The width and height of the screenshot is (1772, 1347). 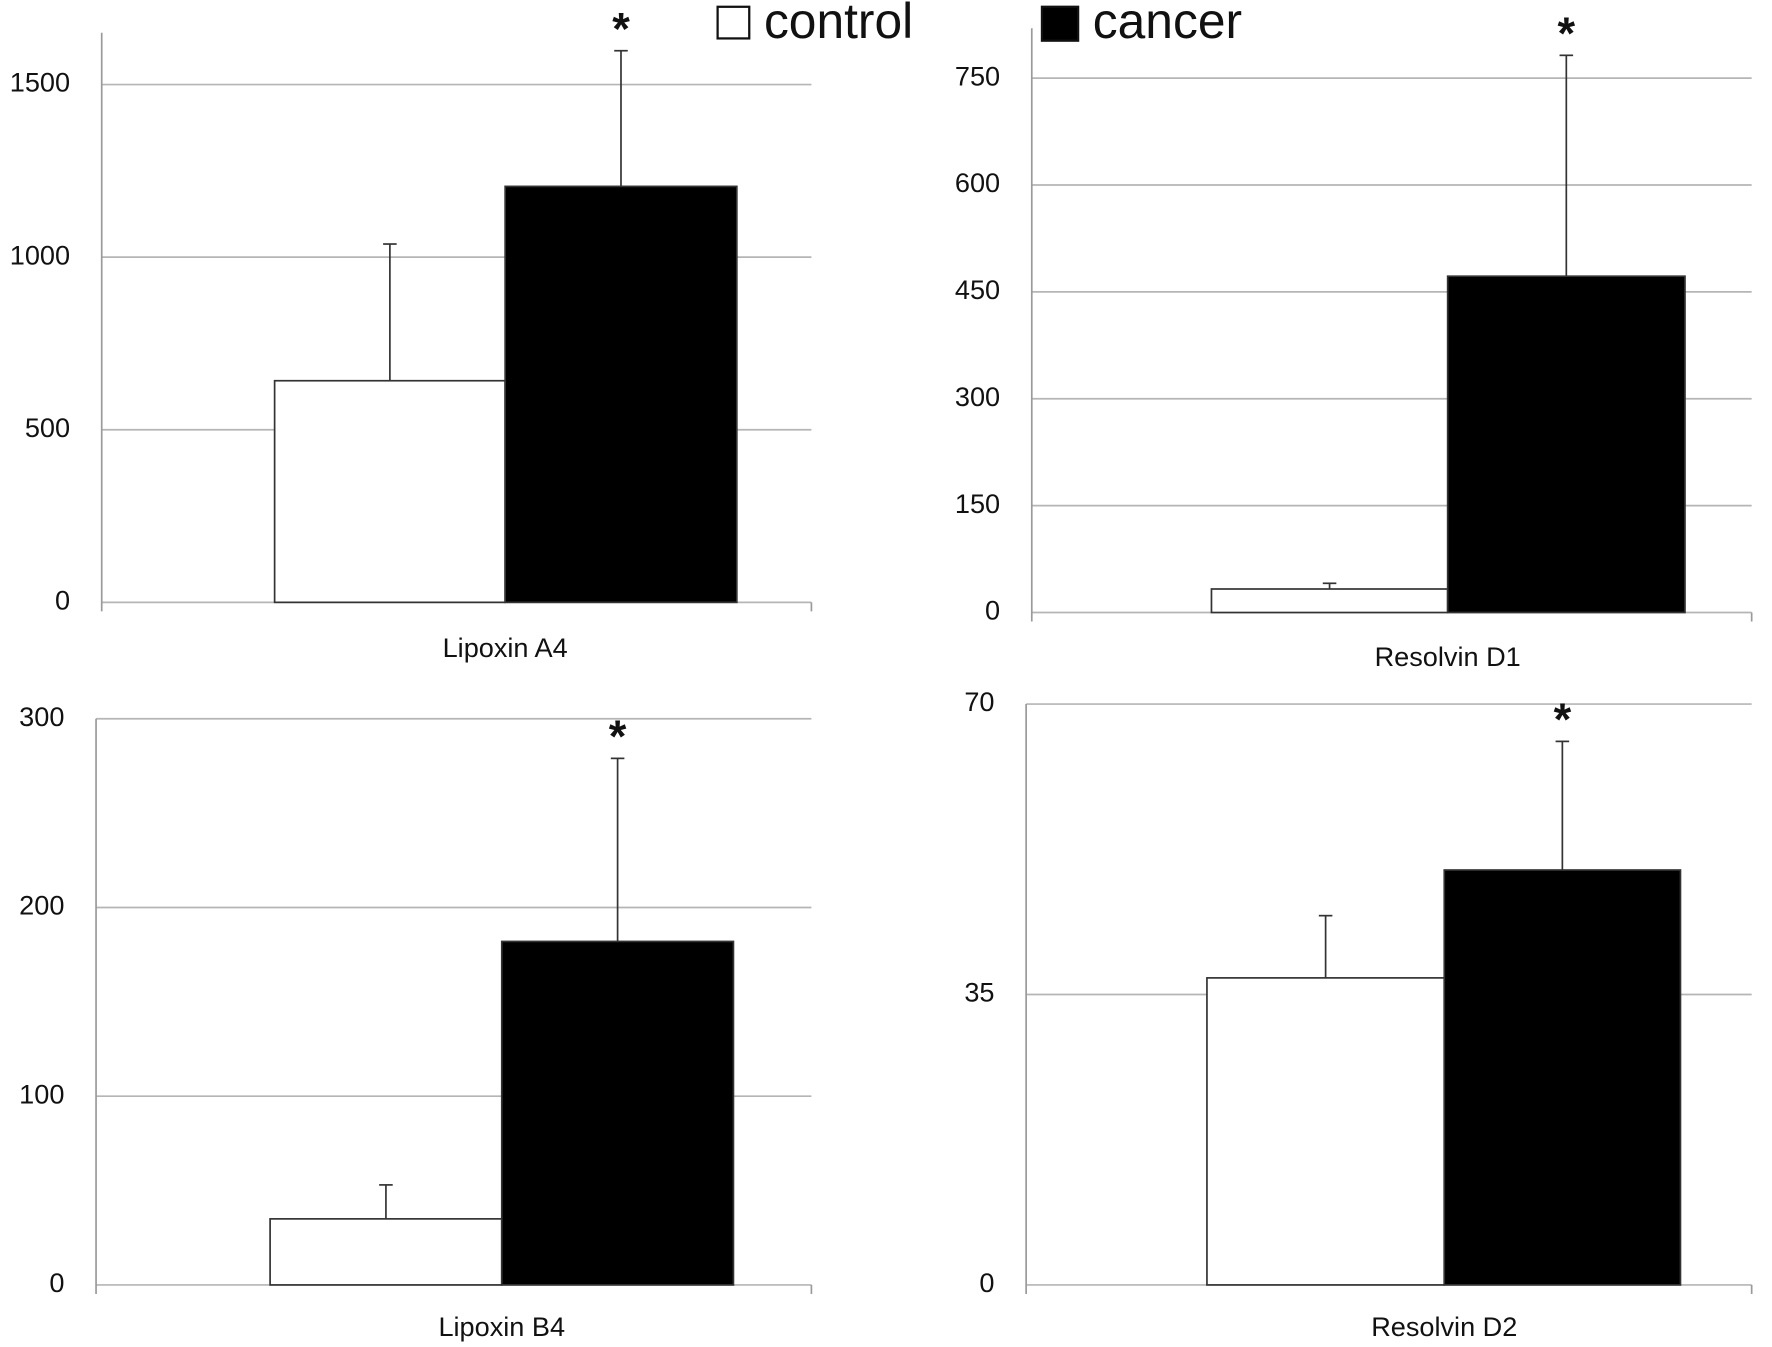 I want to click on y-tick-label: 500, so click(x=47, y=427).